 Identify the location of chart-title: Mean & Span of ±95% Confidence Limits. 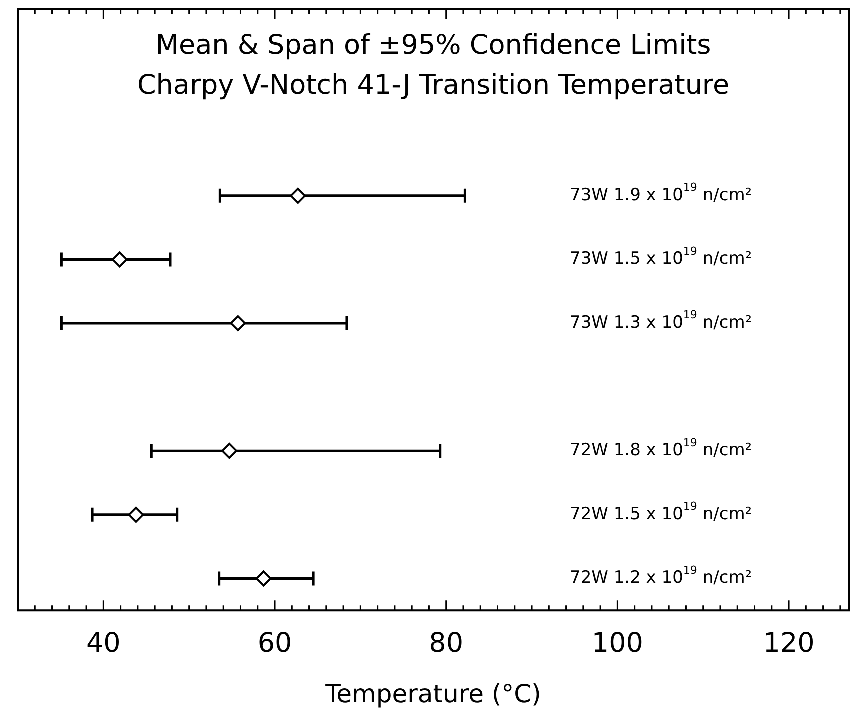
(434, 46).